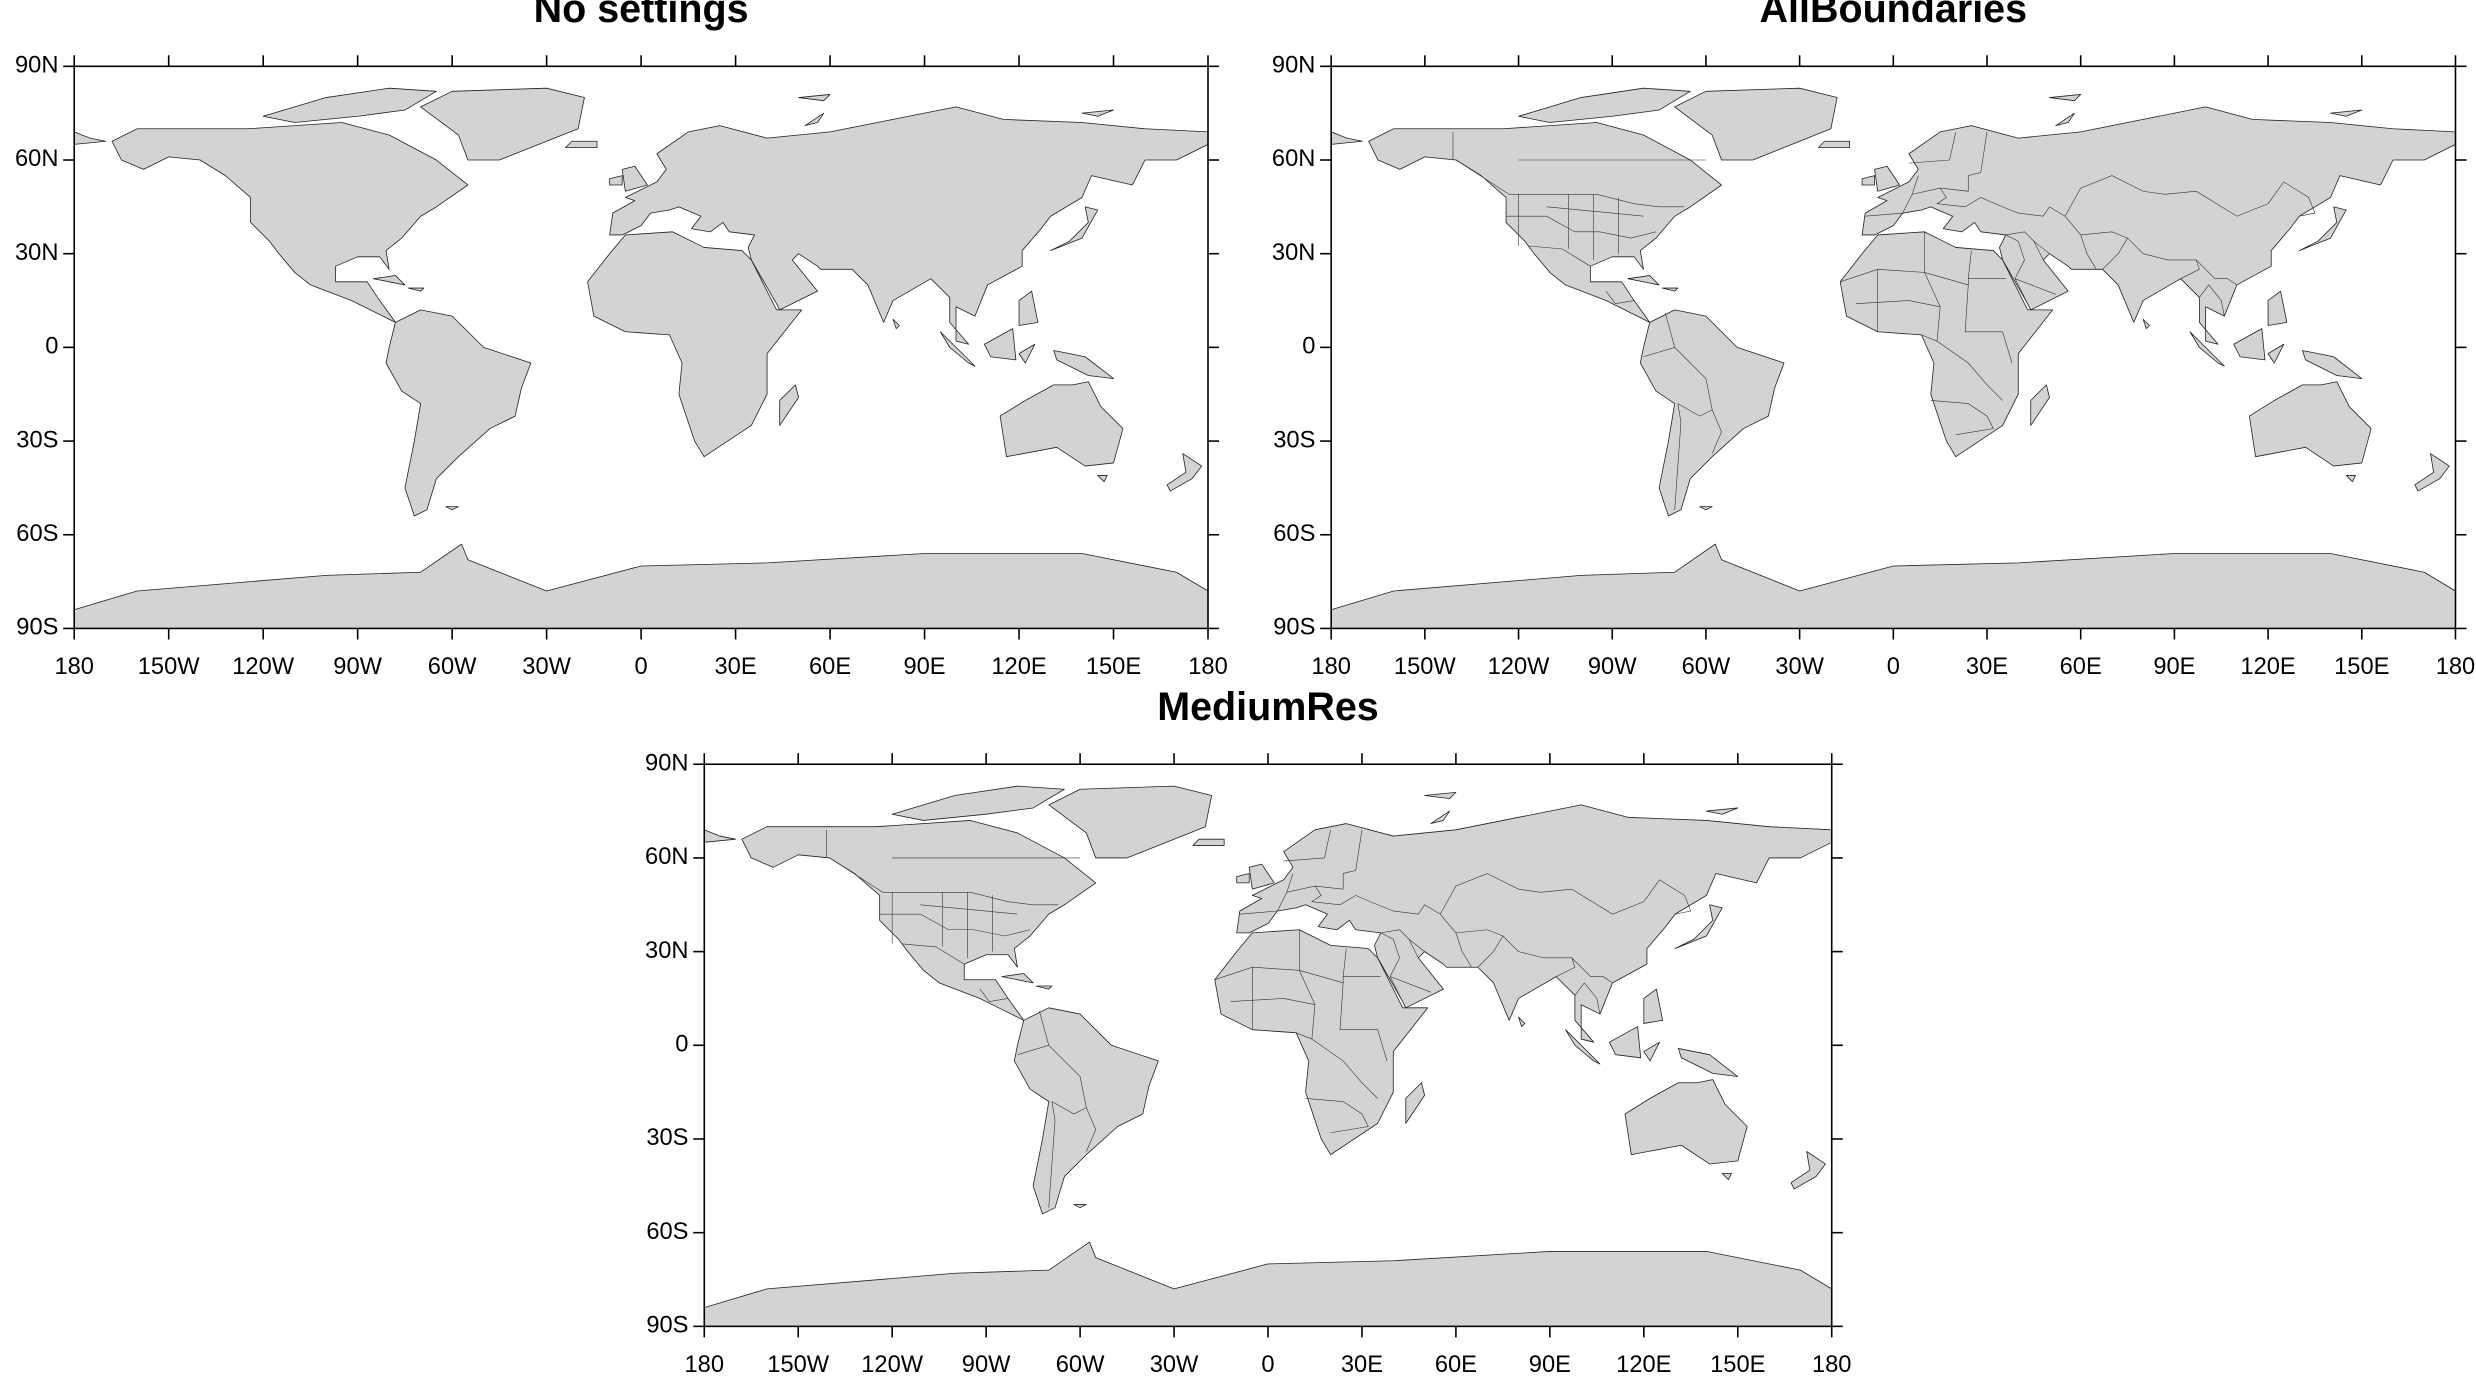 This screenshot has height=1389, width=2476. I want to click on map-title: MediumRes, so click(1268, 707).